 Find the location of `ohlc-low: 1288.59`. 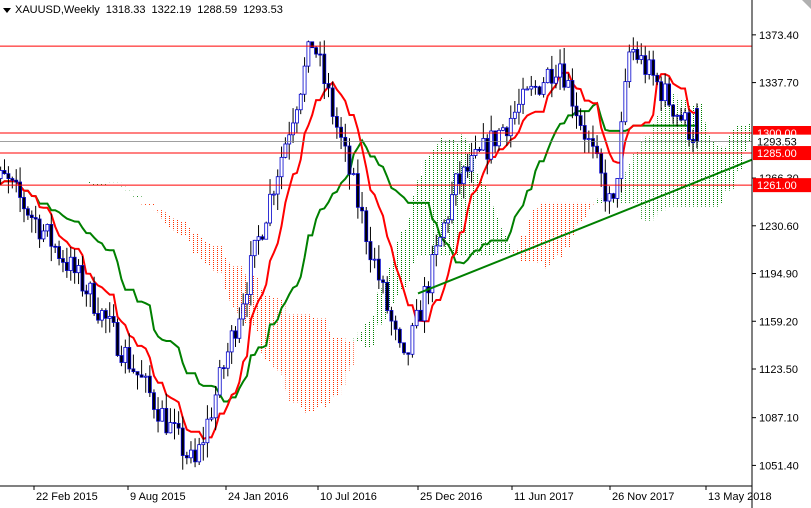

ohlc-low: 1288.59 is located at coordinates (217, 10).